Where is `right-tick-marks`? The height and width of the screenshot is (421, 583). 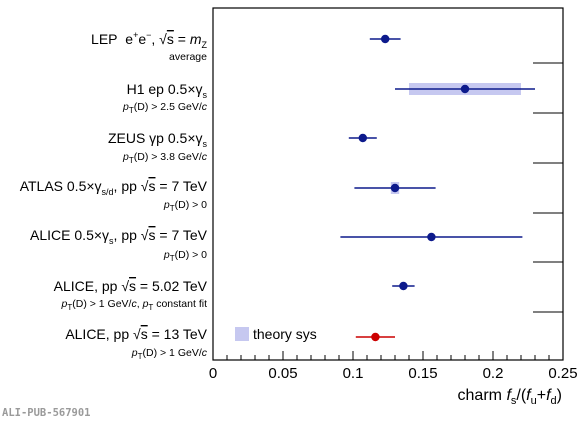 right-tick-marks is located at coordinates (548, 187).